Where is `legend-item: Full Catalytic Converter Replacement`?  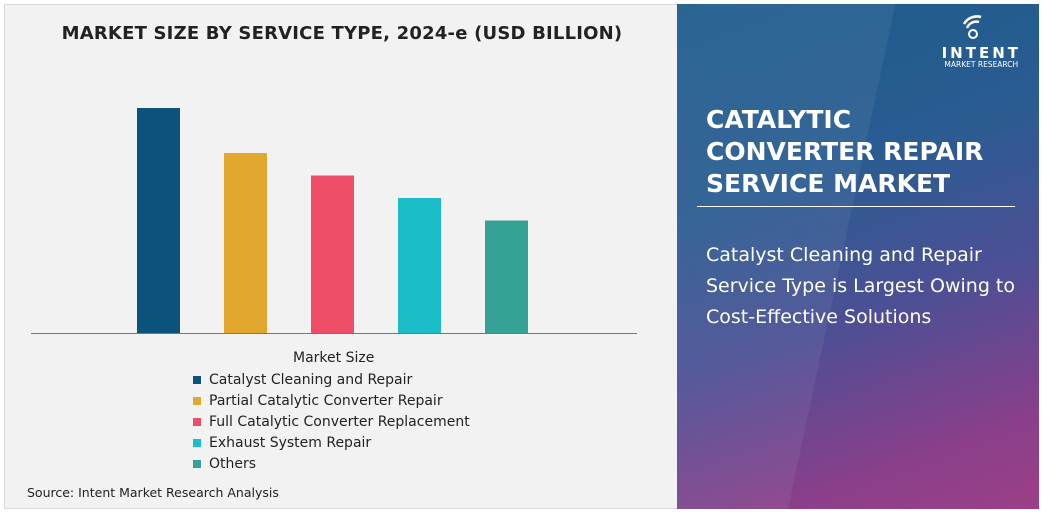
legend-item: Full Catalytic Converter Replacement is located at coordinates (331, 422).